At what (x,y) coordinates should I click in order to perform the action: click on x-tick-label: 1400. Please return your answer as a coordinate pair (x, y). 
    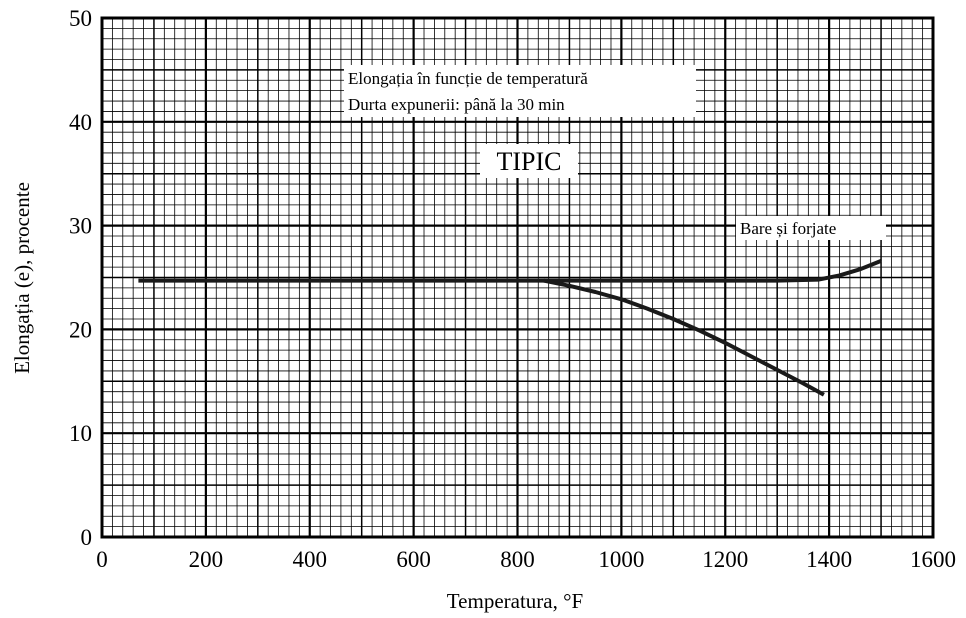
    Looking at the image, I should click on (829, 559).